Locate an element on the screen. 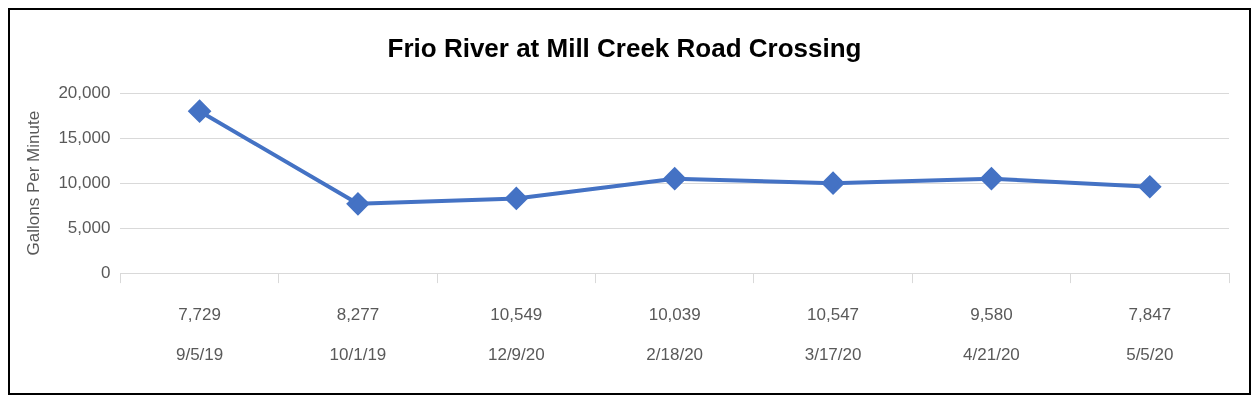 The width and height of the screenshot is (1259, 403). chart-title: Frio River at Mill Creek Road Crossing is located at coordinates (624, 47).